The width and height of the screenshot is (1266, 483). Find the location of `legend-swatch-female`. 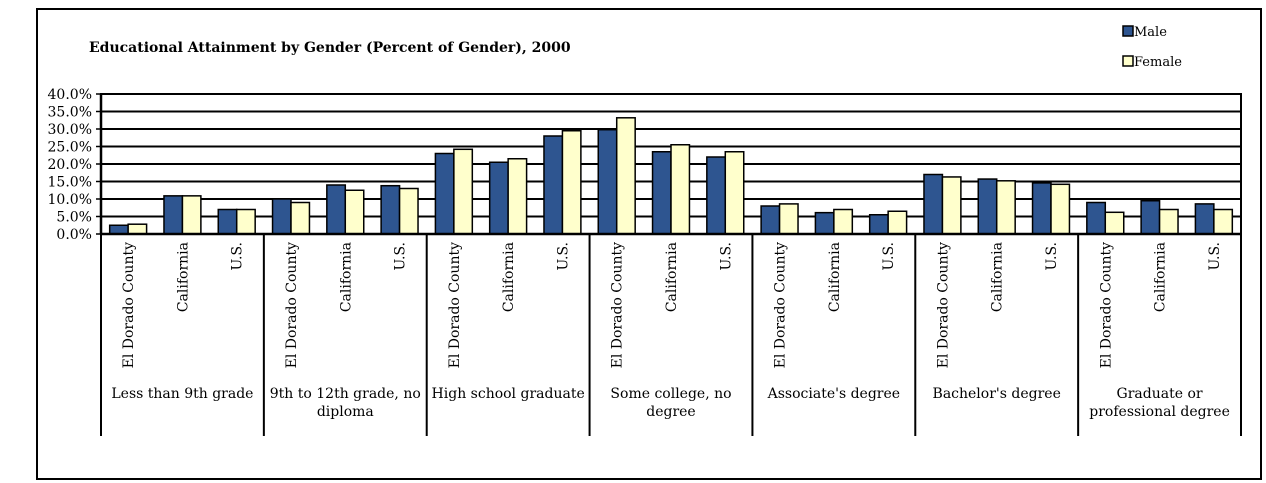

legend-swatch-female is located at coordinates (1128, 61).